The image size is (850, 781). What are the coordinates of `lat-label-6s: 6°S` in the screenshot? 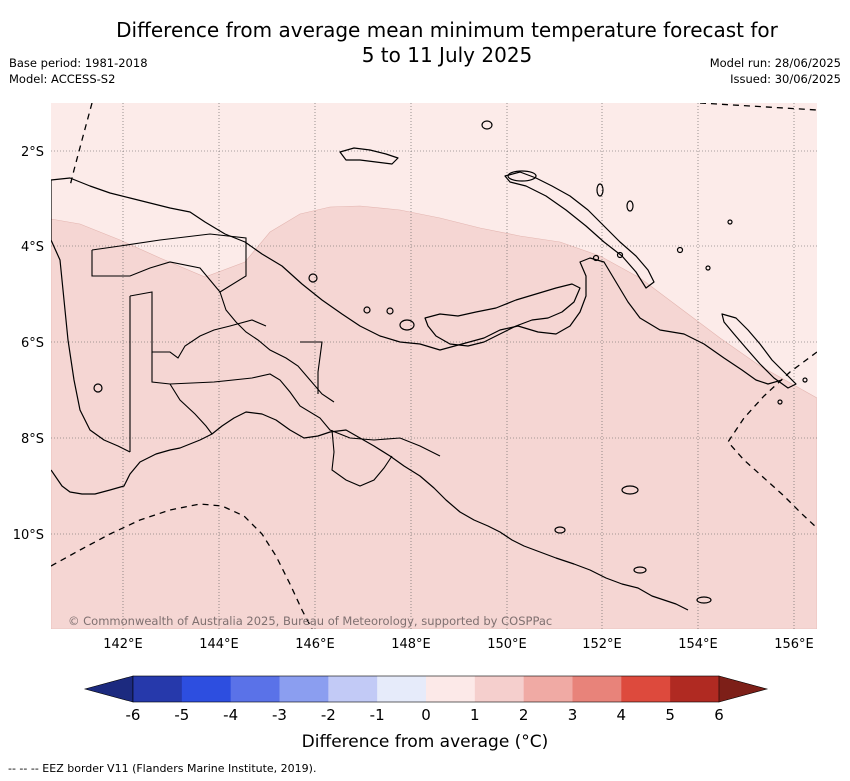 It's located at (32, 343).